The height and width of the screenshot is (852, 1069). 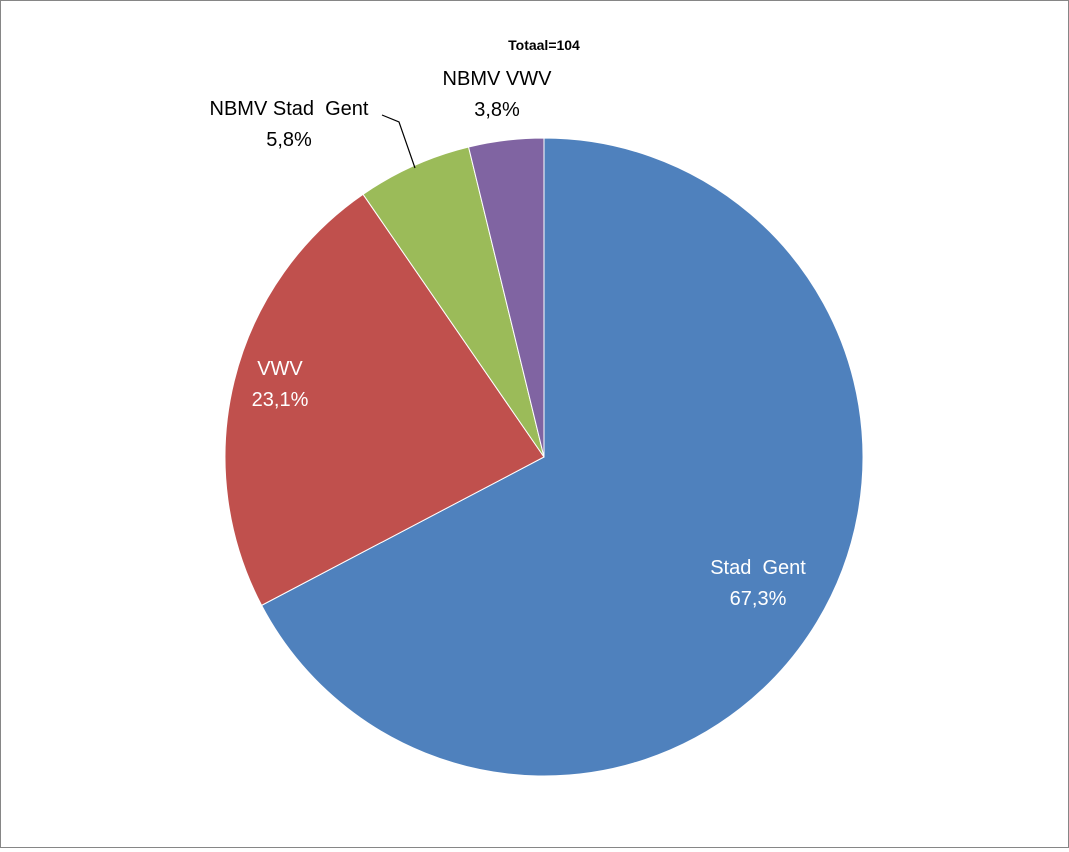 What do you see at coordinates (758, 599) in the screenshot?
I see `slice-value-1: 67,3%` at bounding box center [758, 599].